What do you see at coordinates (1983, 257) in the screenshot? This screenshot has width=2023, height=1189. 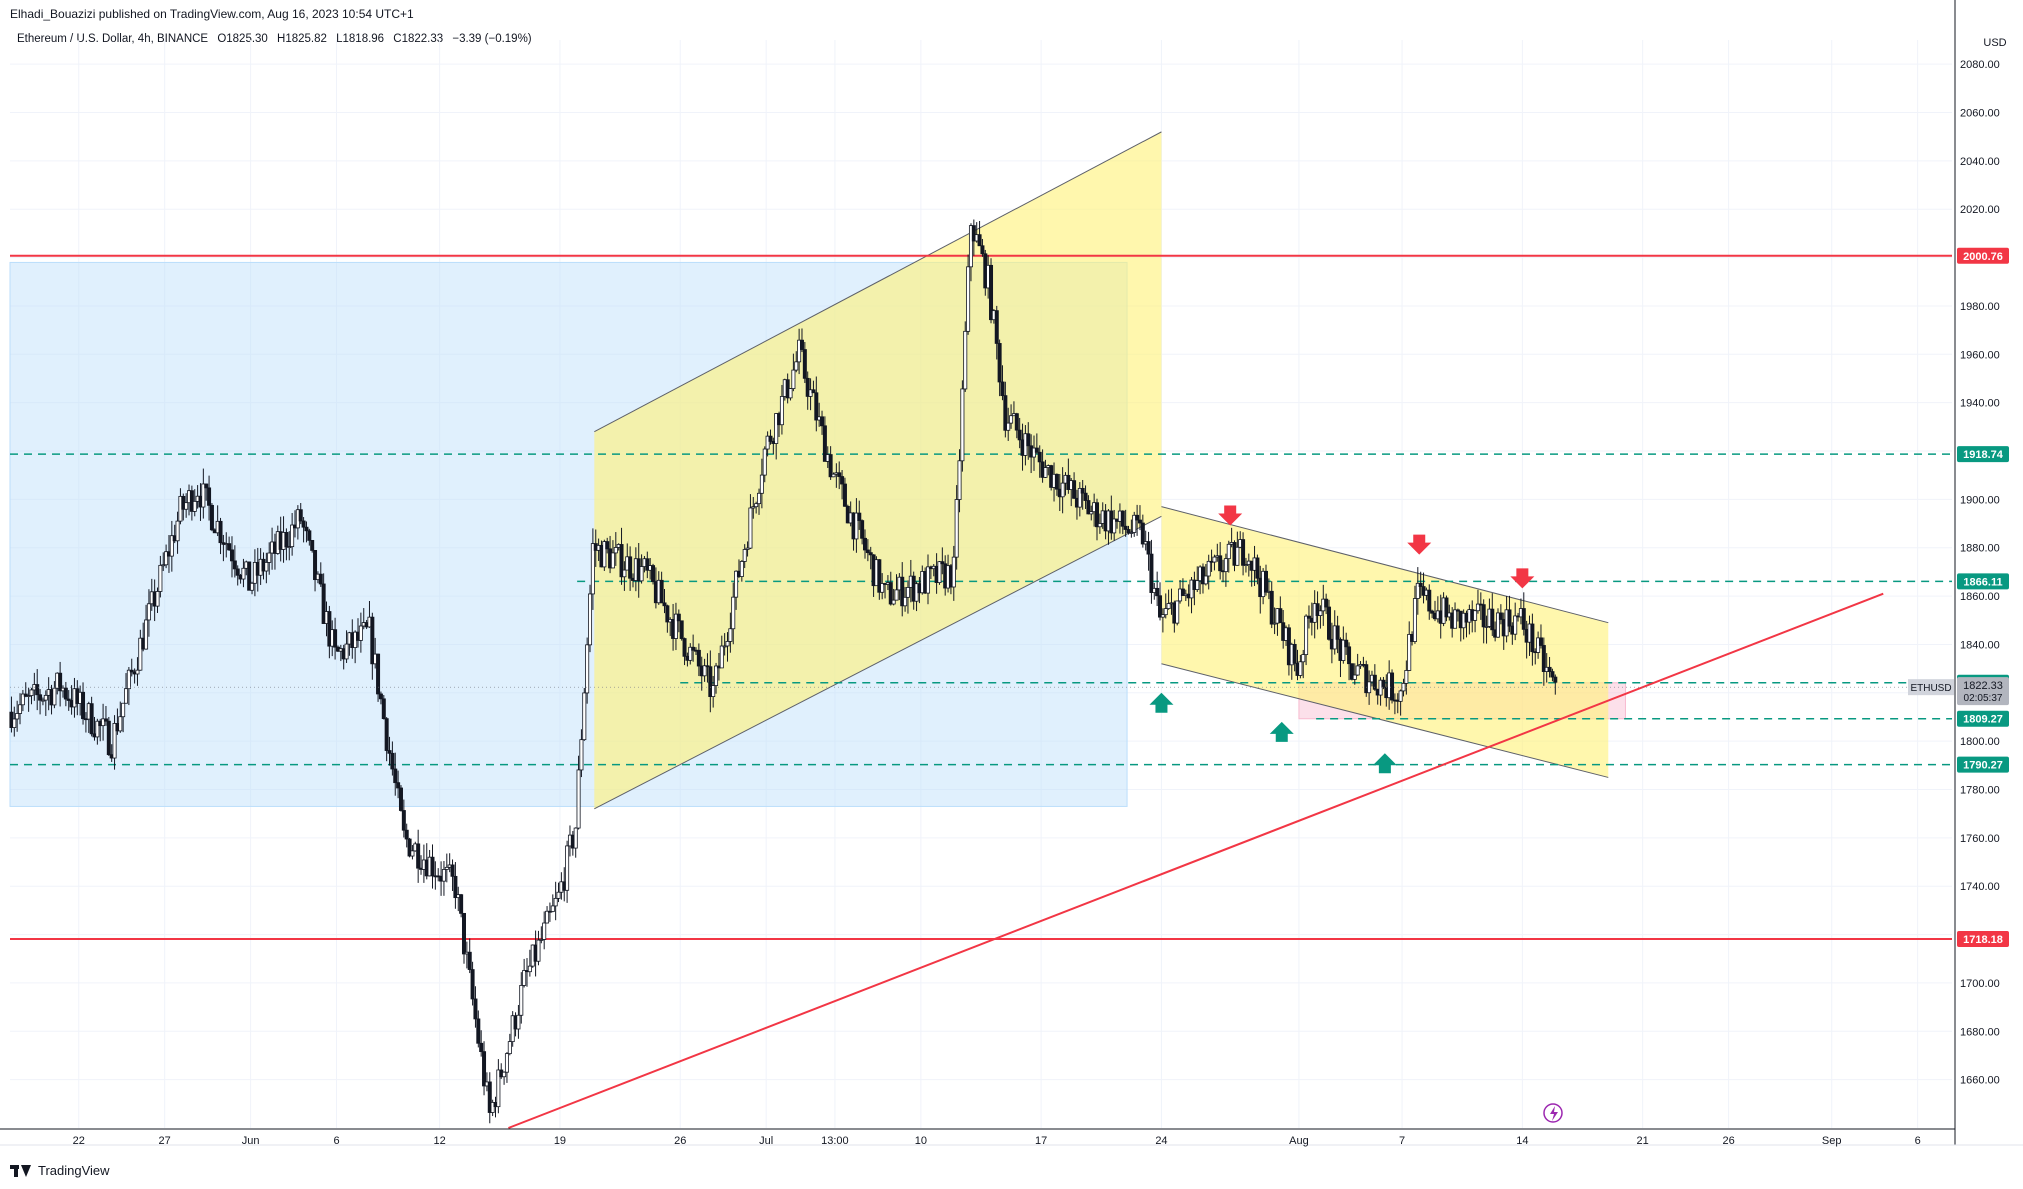 I see `price-badge-label: 2000.76` at bounding box center [1983, 257].